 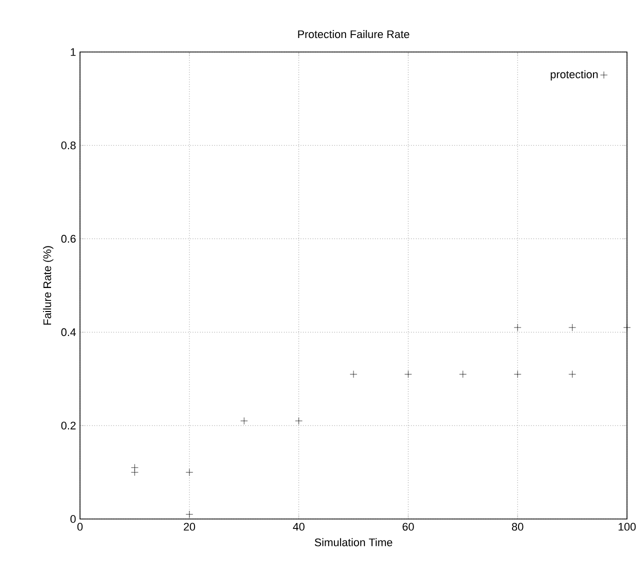 What do you see at coordinates (518, 526) in the screenshot?
I see `x-tick-label: 80` at bounding box center [518, 526].